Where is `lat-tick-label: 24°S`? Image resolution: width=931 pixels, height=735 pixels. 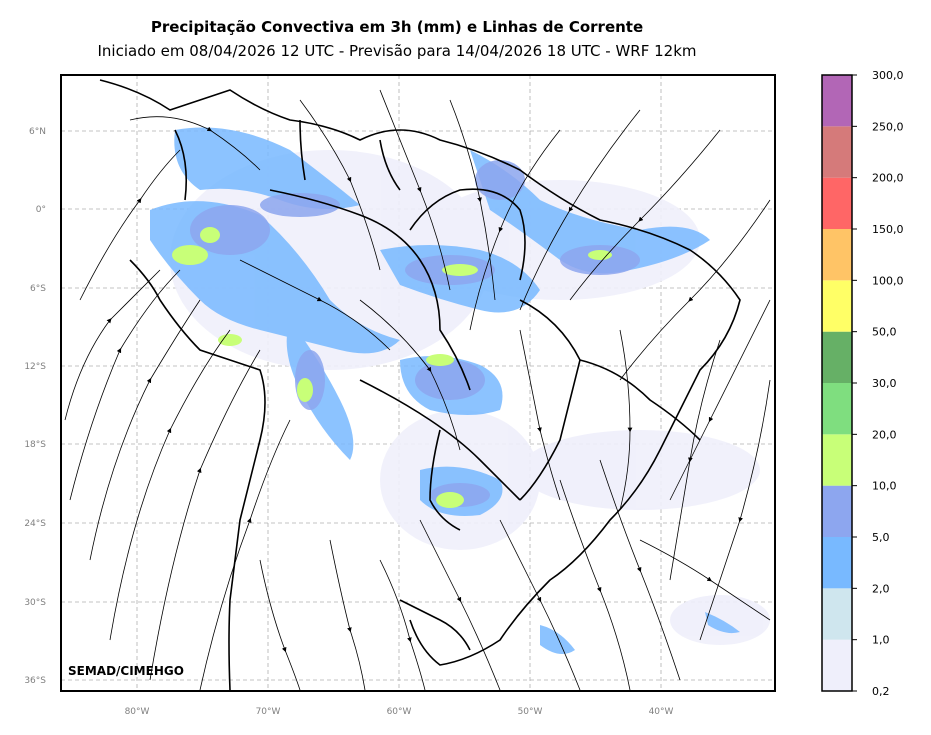
lat-tick-label: 24°S is located at coordinates (35, 524).